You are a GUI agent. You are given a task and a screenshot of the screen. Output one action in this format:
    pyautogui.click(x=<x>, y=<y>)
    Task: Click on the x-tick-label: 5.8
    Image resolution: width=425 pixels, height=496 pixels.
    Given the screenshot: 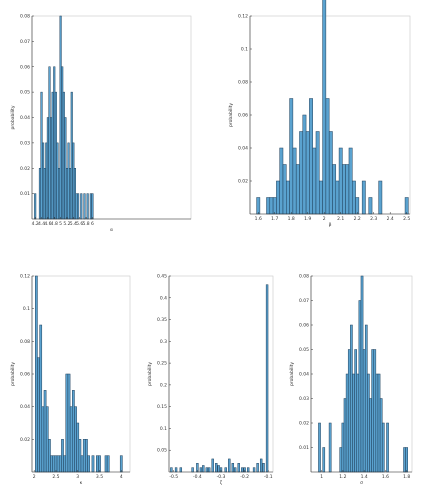 What is the action you would take?
    pyautogui.click(x=85, y=224)
    